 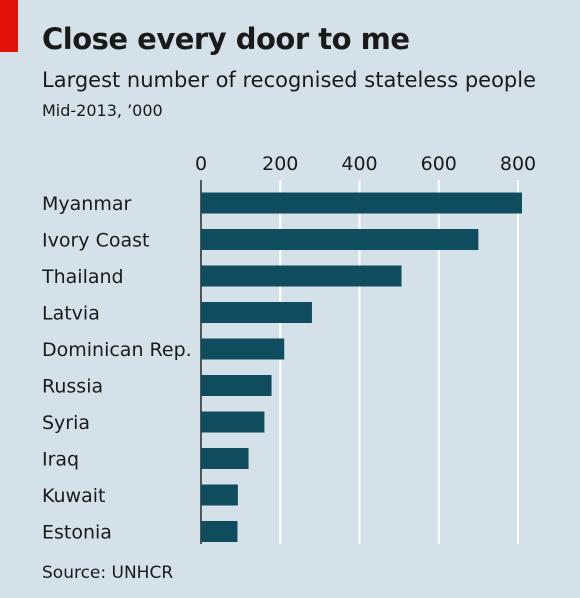 What do you see at coordinates (9, 26) in the screenshot?
I see `brand-tag` at bounding box center [9, 26].